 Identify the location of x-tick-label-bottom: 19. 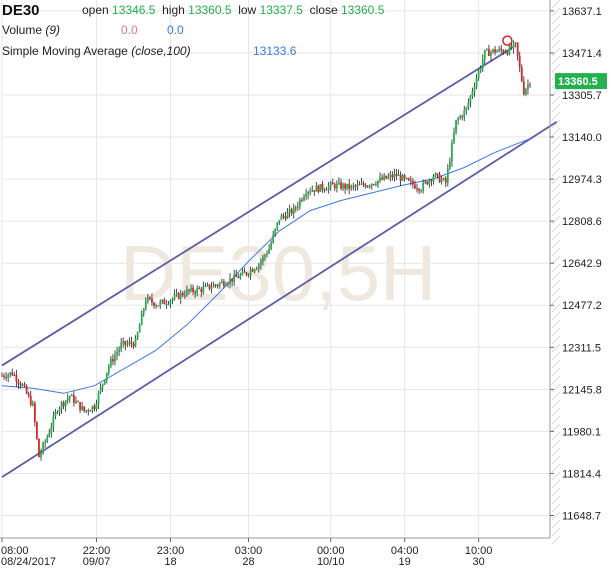
(405, 562).